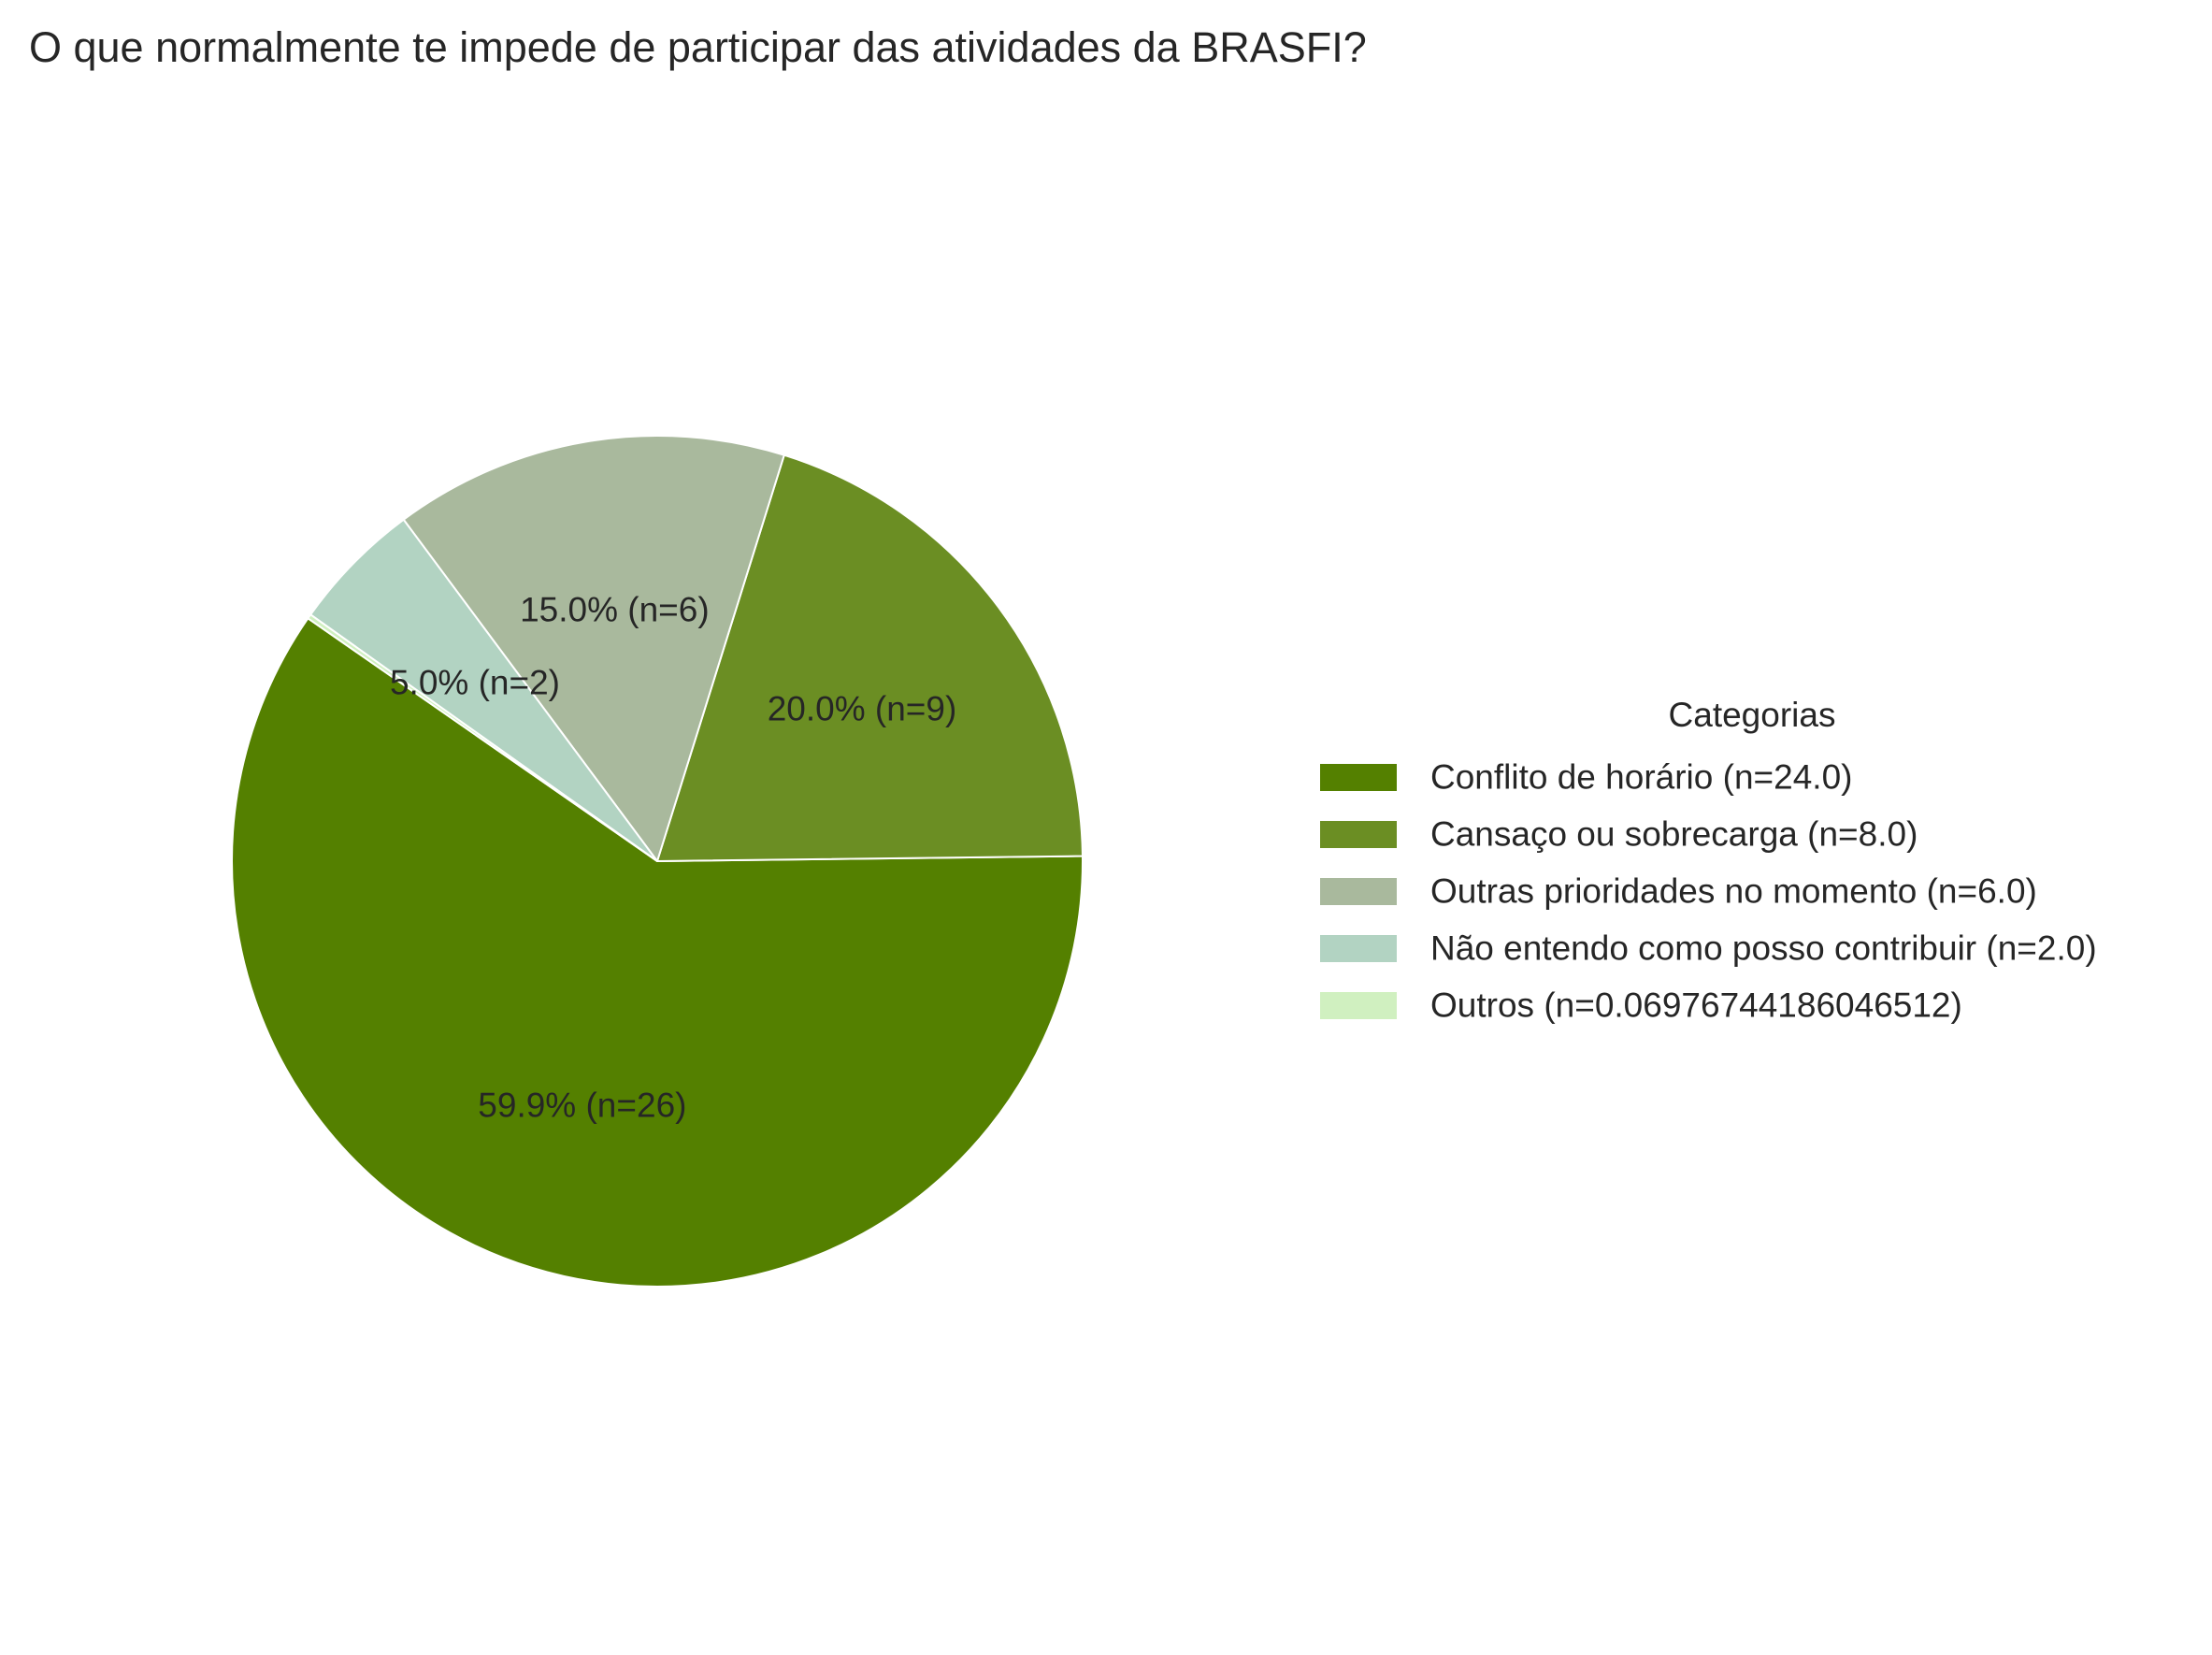  Describe the element at coordinates (1696, 1005) in the screenshot. I see `legend-label-4: Outros (n=0.06976744186046512)` at that location.